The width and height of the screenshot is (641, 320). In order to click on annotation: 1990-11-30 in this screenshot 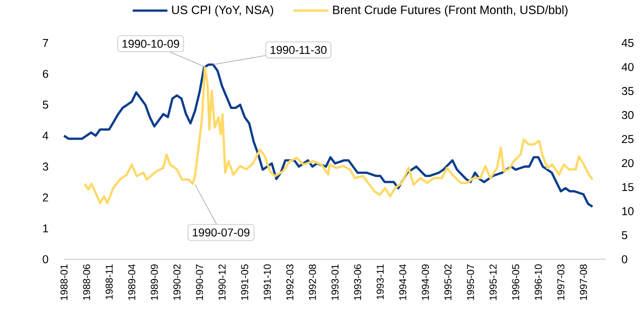, I will do `click(298, 50)`.